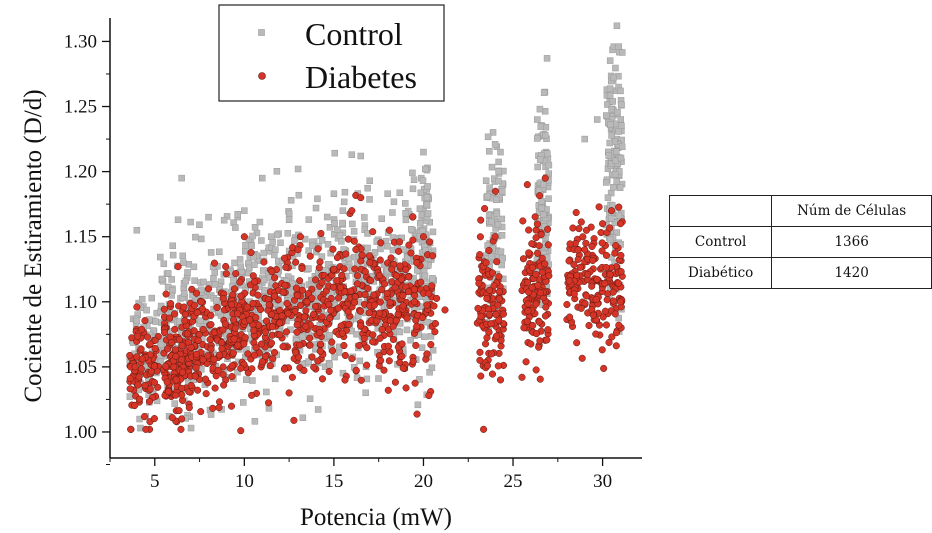  I want to click on x-axis-title: Potencia (mW), so click(376, 517).